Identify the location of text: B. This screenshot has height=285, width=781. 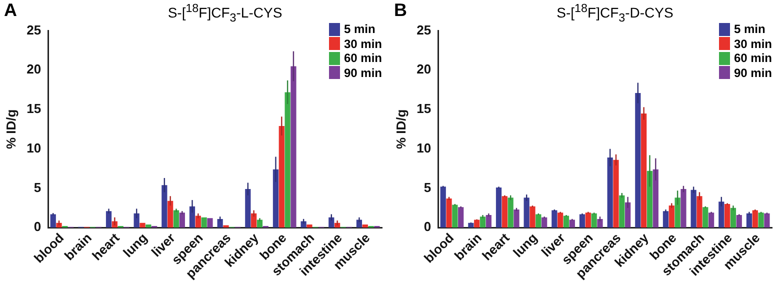
(400, 10).